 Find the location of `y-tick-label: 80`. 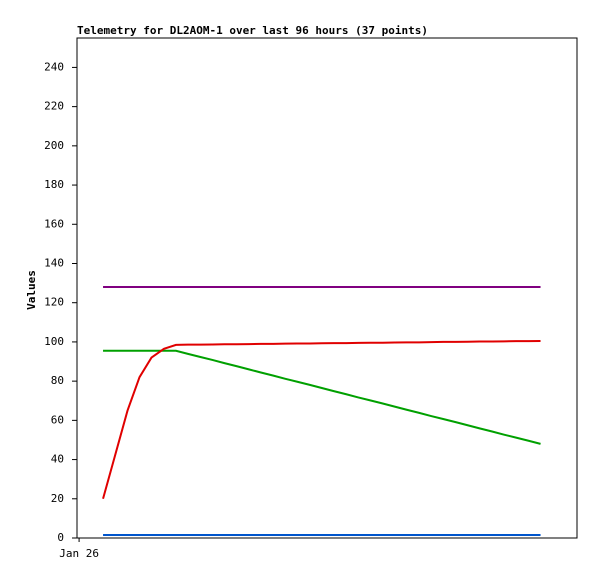

y-tick-label: 80 is located at coordinates (57, 380).